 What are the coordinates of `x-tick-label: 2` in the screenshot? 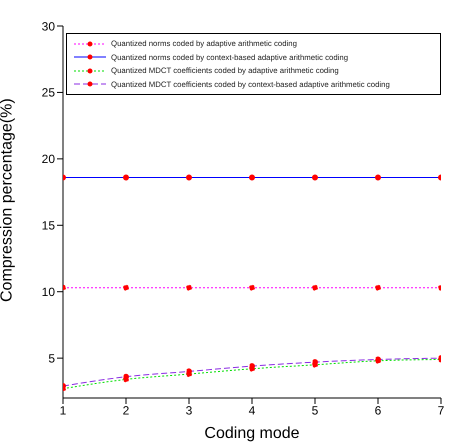 It's located at (126, 411).